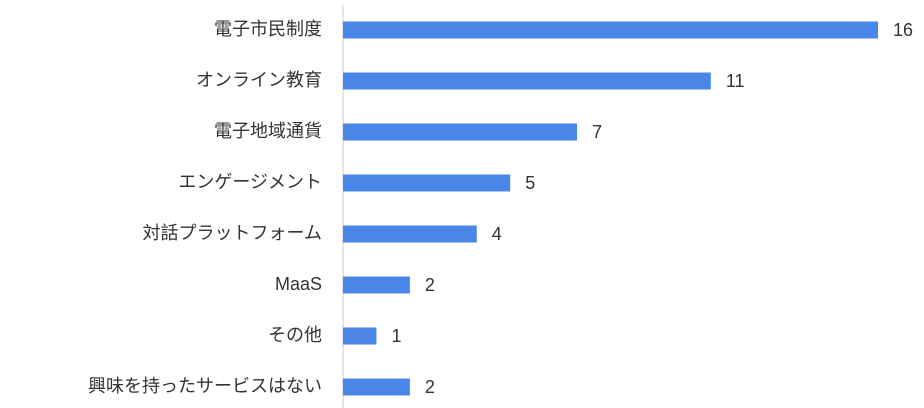 The height and width of the screenshot is (408, 924). What do you see at coordinates (530, 183) in the screenshot?
I see `value-label: 5` at bounding box center [530, 183].